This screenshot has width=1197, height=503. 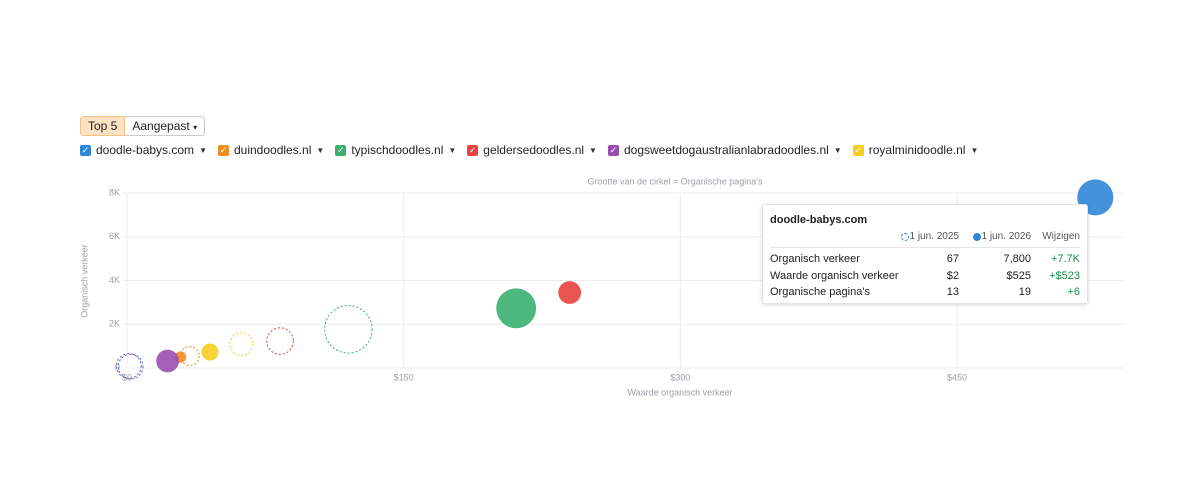 What do you see at coordinates (819, 220) in the screenshot?
I see `tooltip-title: doodle-babys.com` at bounding box center [819, 220].